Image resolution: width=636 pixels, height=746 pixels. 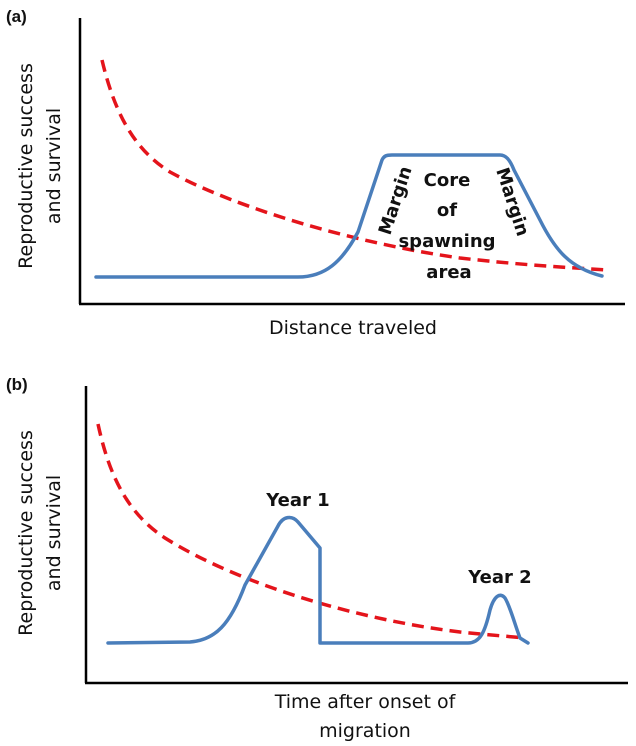 I want to click on panel-a-core-line1: Core, so click(x=447, y=180).